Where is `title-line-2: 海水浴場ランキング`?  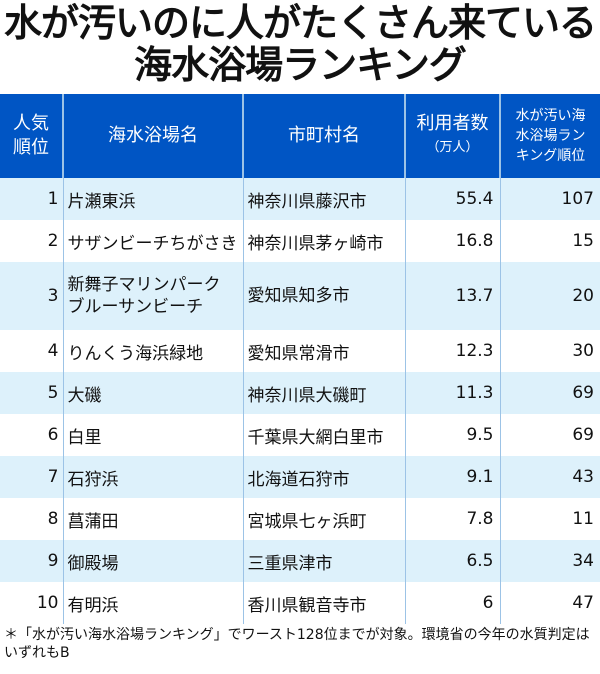 title-line-2: 海水浴場ランキング is located at coordinates (300, 65).